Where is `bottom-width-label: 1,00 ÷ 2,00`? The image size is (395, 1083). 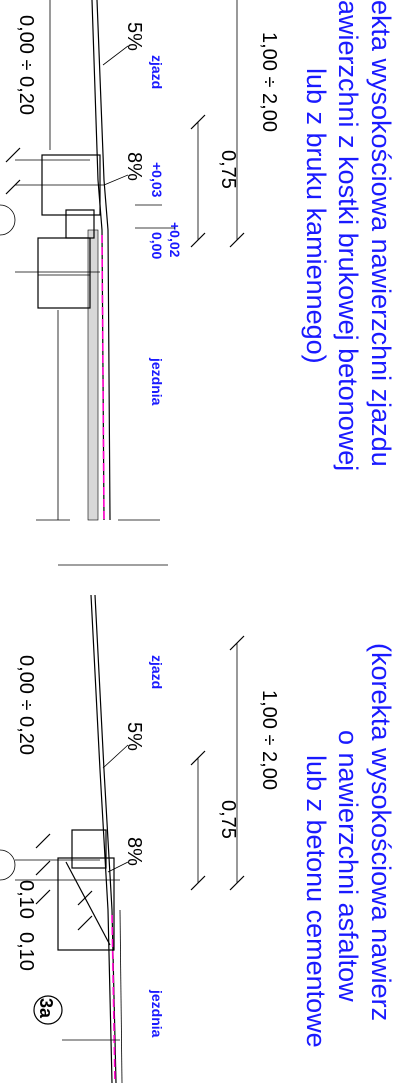
bottom-width-label: 1,00 ÷ 2,00 is located at coordinates (269, 740).